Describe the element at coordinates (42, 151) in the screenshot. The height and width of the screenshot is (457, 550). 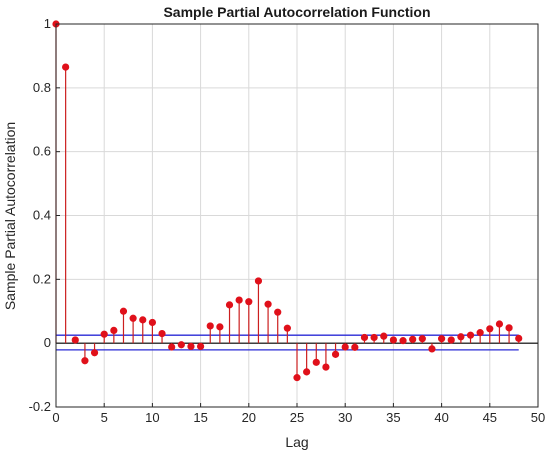
I see `y-tick-label: 0.6` at that location.